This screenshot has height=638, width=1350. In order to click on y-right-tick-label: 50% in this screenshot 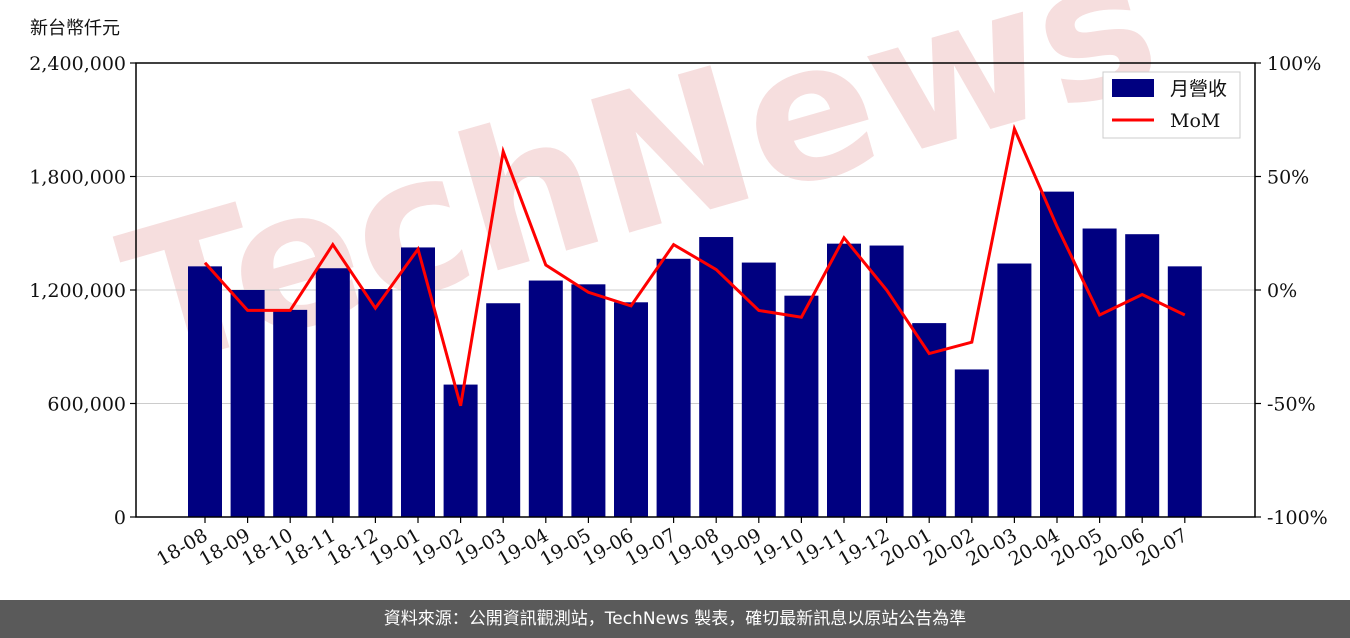, I will do `click(1288, 178)`.